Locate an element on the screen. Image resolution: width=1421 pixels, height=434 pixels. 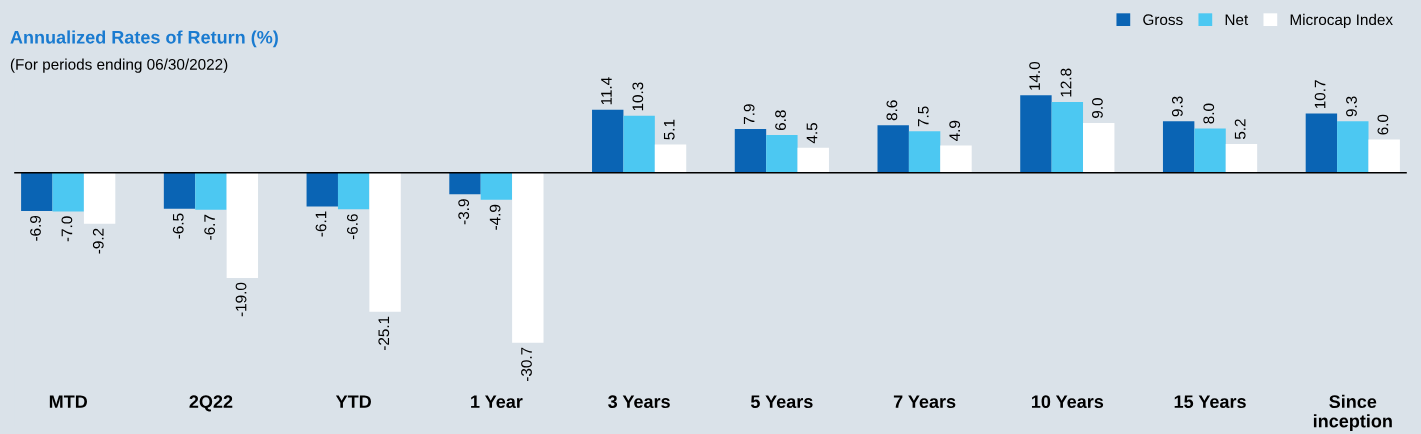
data-label: -6.1 is located at coordinates (321, 224).